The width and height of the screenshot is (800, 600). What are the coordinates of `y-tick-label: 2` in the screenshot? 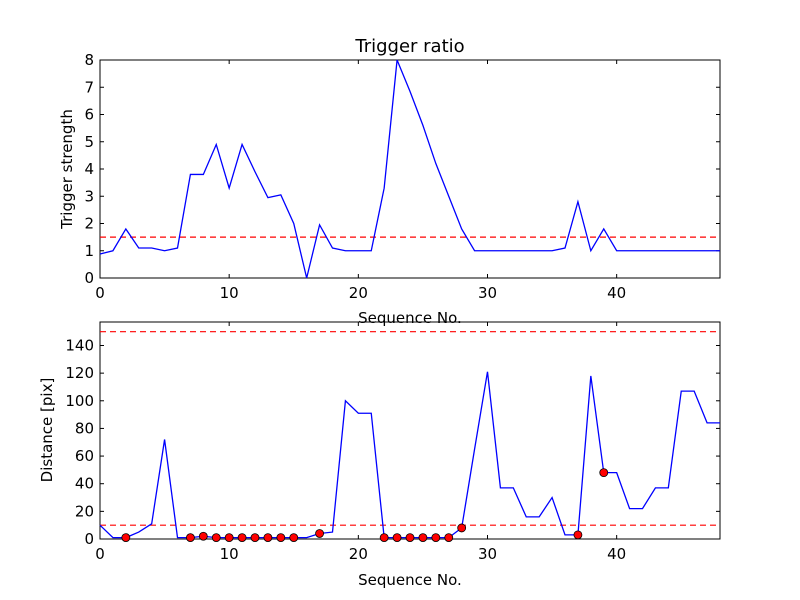 It's located at (89, 224).